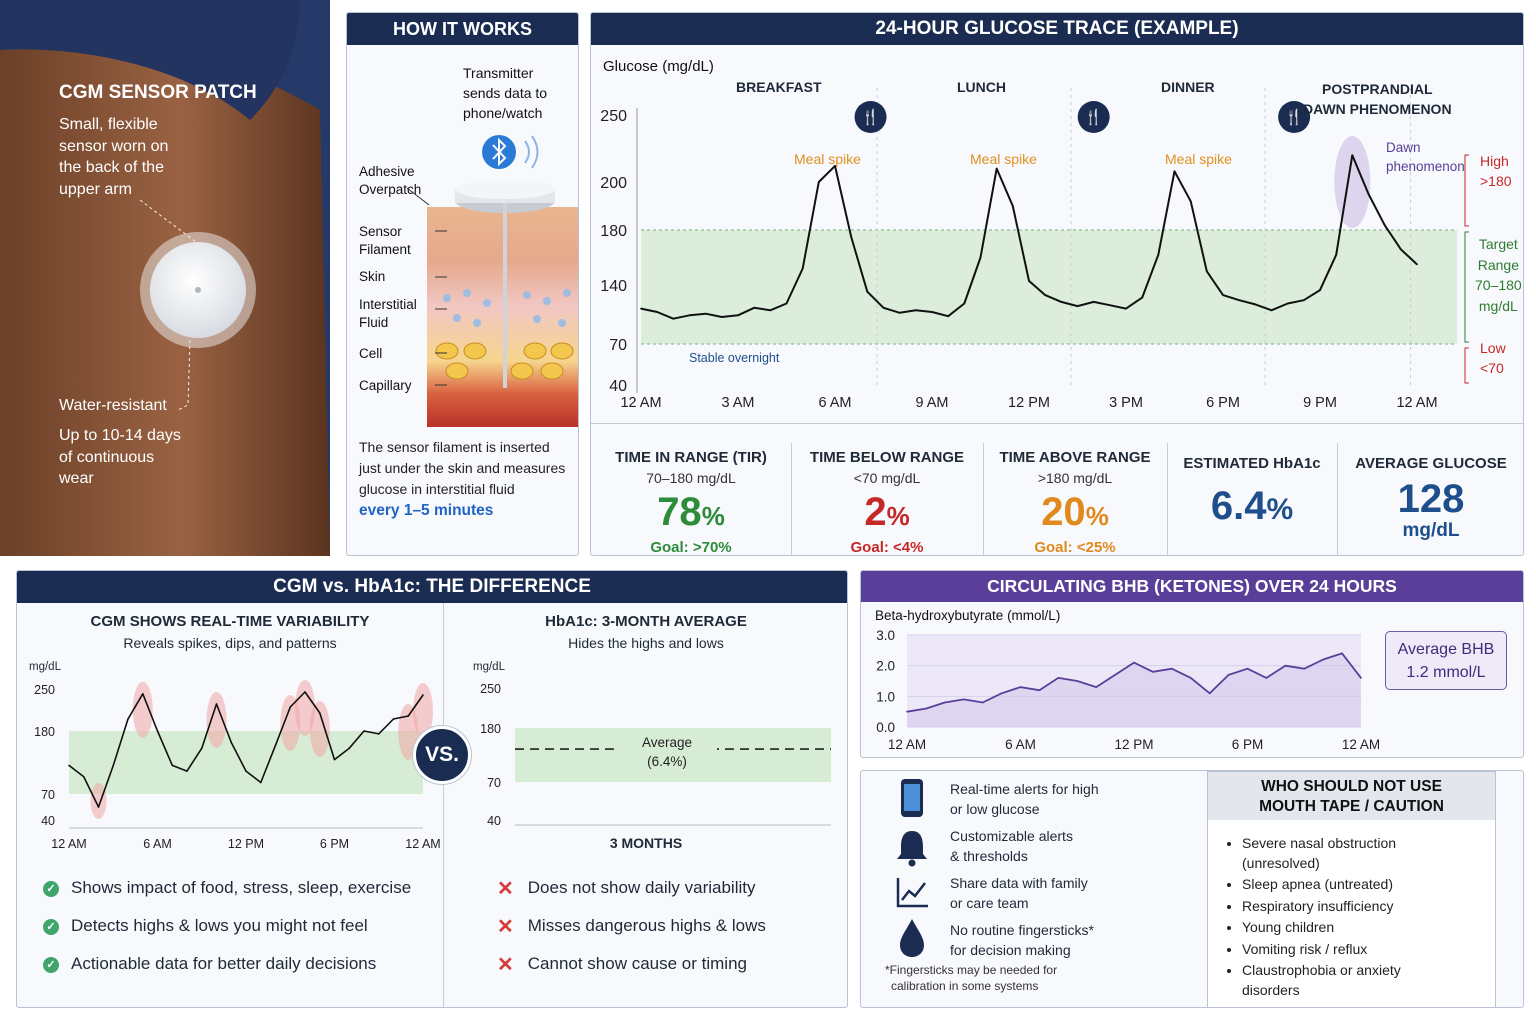  What do you see at coordinates (1188, 87) in the screenshot?
I see `meal-label-dinner: DINNER` at bounding box center [1188, 87].